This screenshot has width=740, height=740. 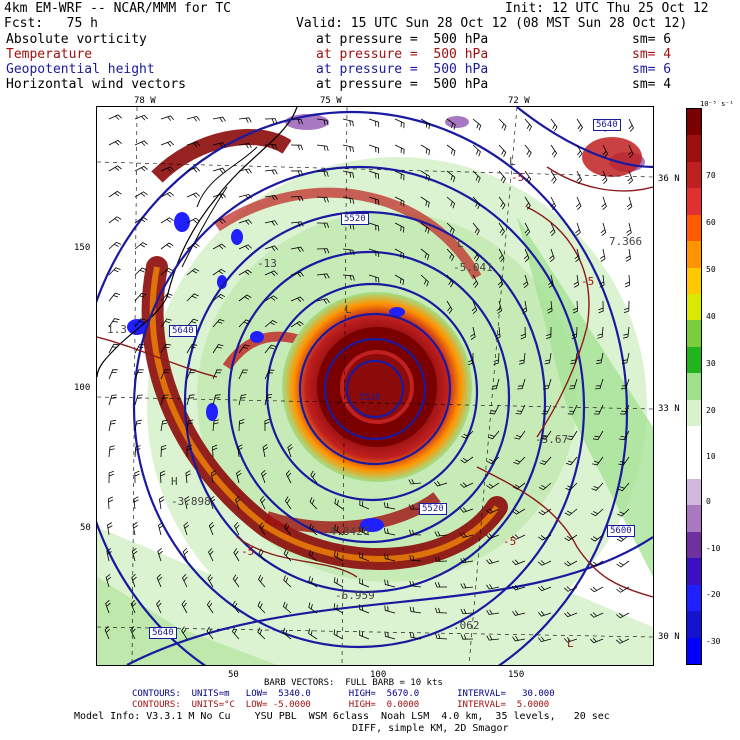 I want to click on y-axis-label: 50, so click(x=85, y=528).